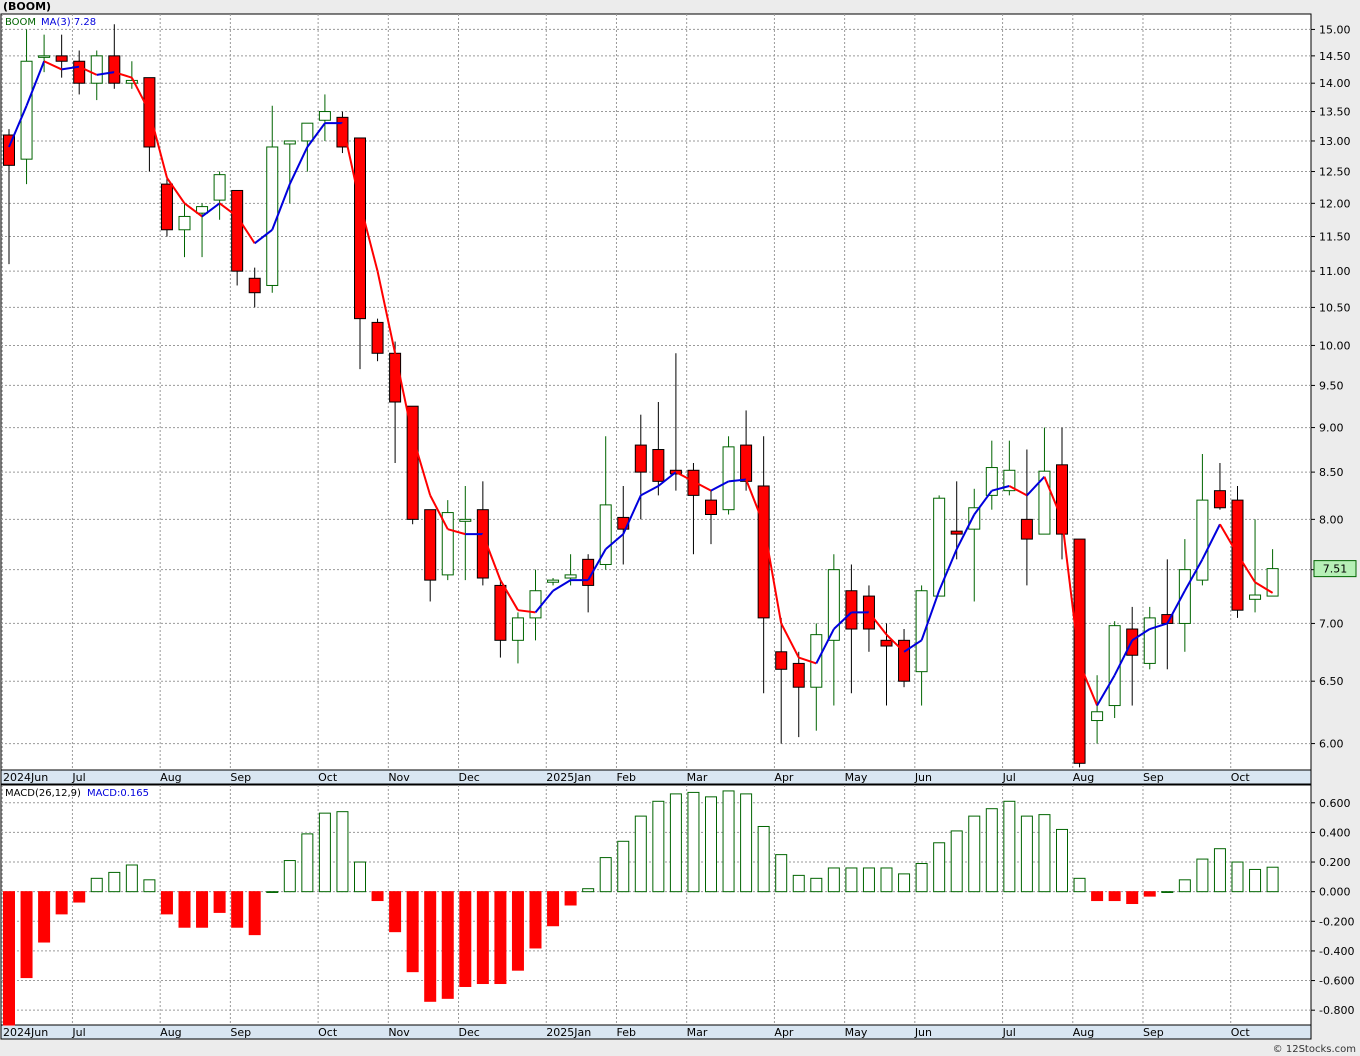 The height and width of the screenshot is (1056, 1360). I want to click on x-tick-label: May, so click(856, 777).